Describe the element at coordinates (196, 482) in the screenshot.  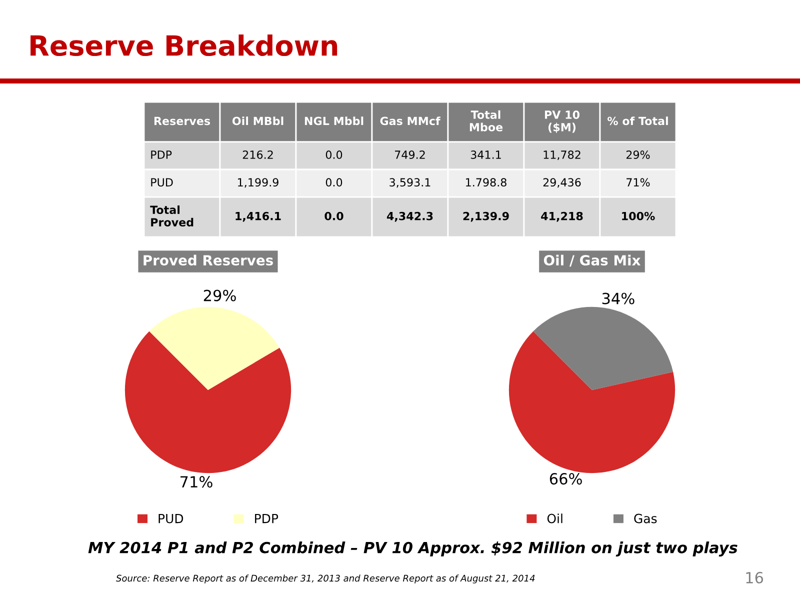
I see `data-label: 71%` at that location.